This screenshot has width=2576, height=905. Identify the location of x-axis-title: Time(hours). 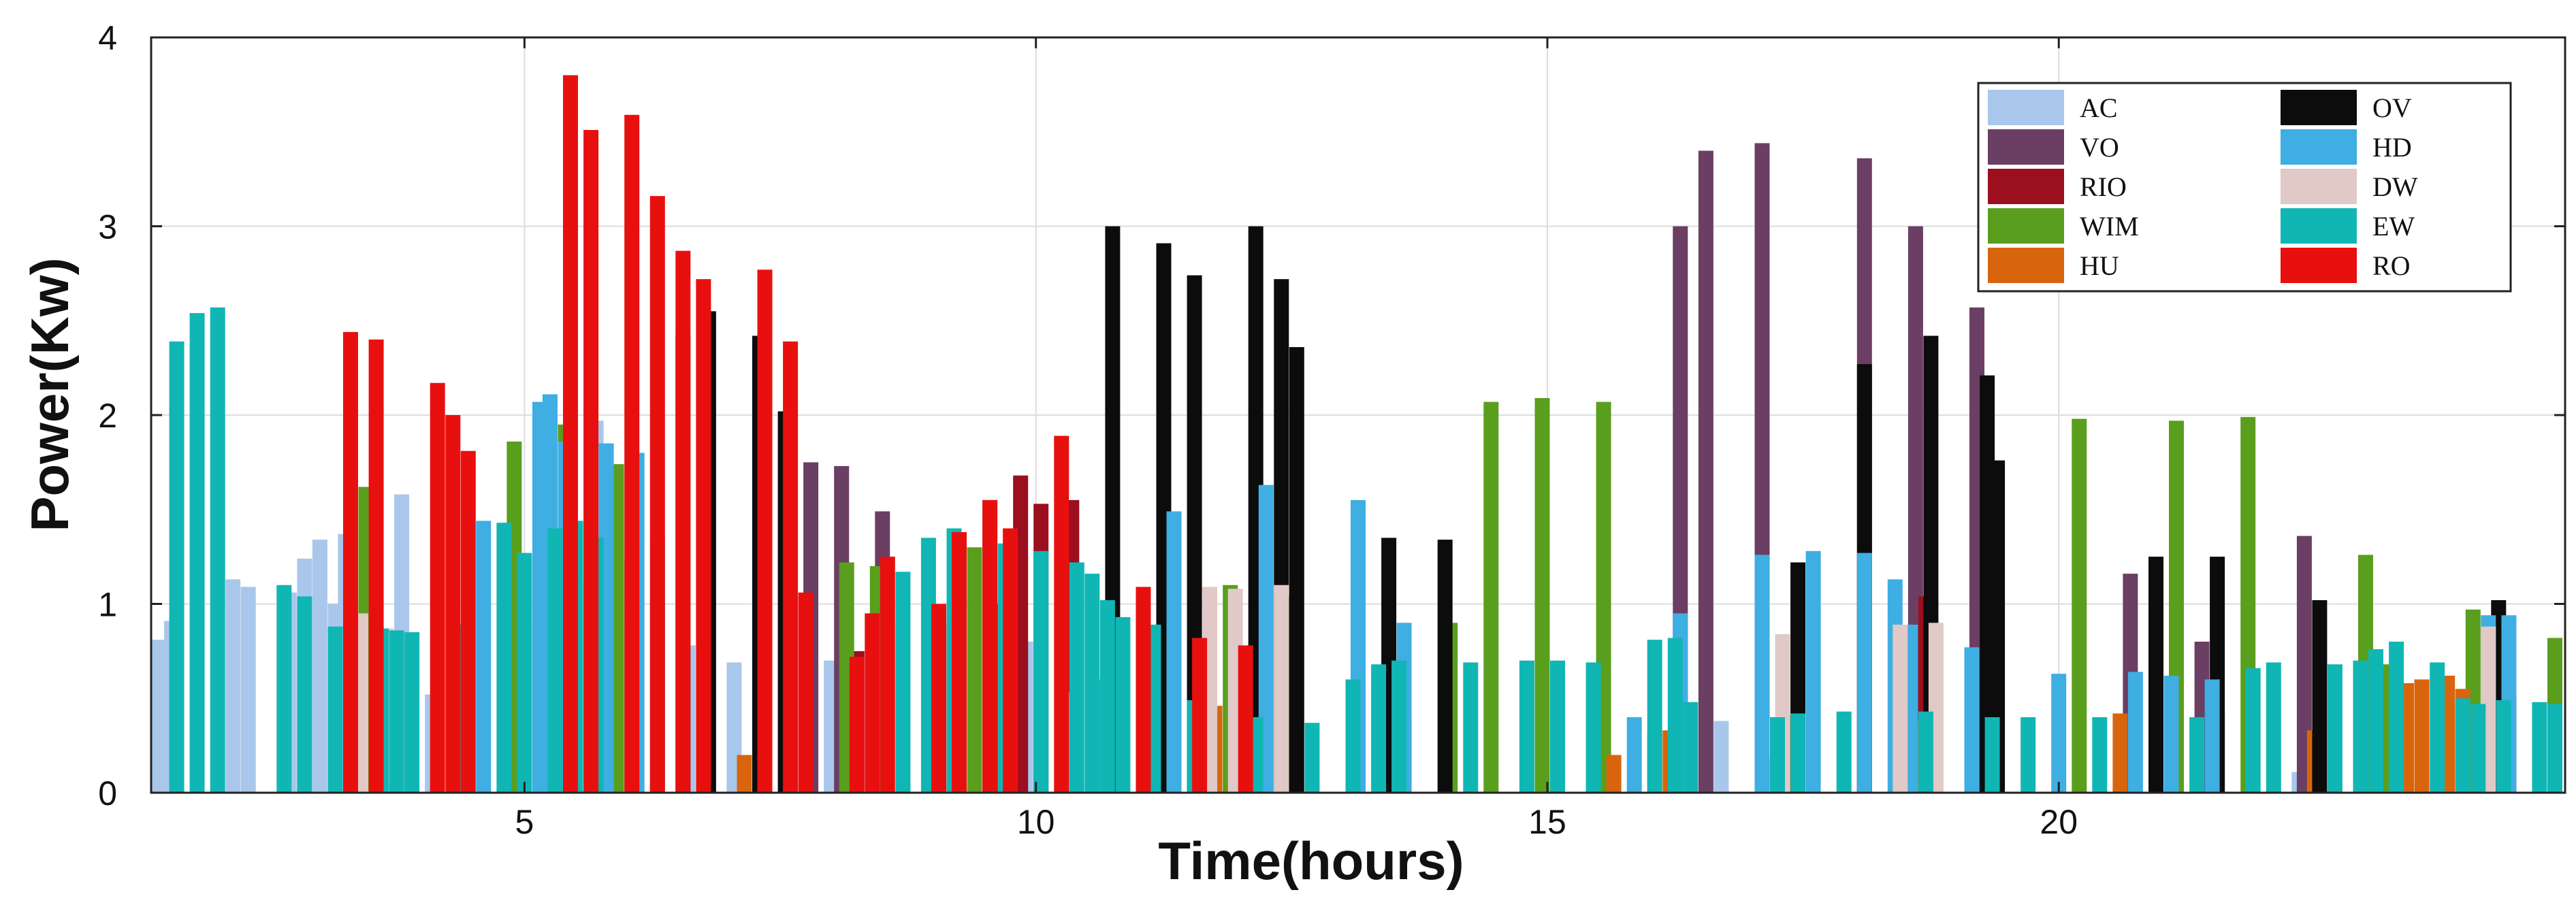
(1311, 861).